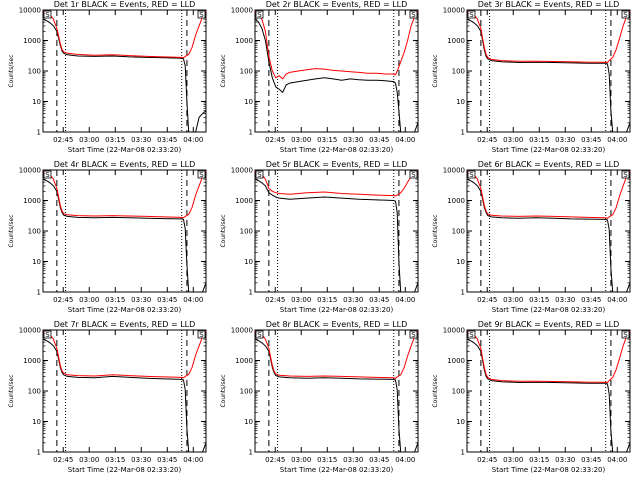 The width and height of the screenshot is (640, 480). I want to click on panel-title: Det 9r BLACK = Events, RED = LLD, so click(549, 324).